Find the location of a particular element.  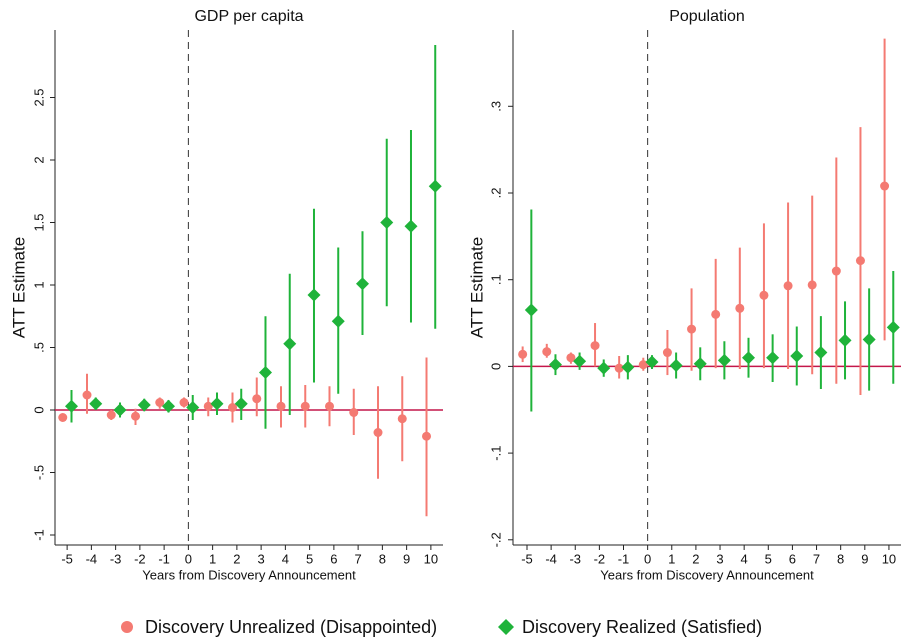

y-tick-label: .3 is located at coordinates (495, 106).